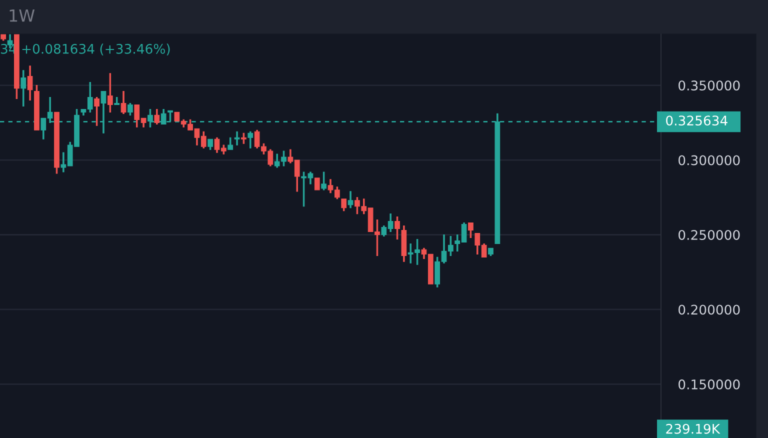 The image size is (768, 438). I want to click on y-tick-label: 0.200000, so click(709, 309).